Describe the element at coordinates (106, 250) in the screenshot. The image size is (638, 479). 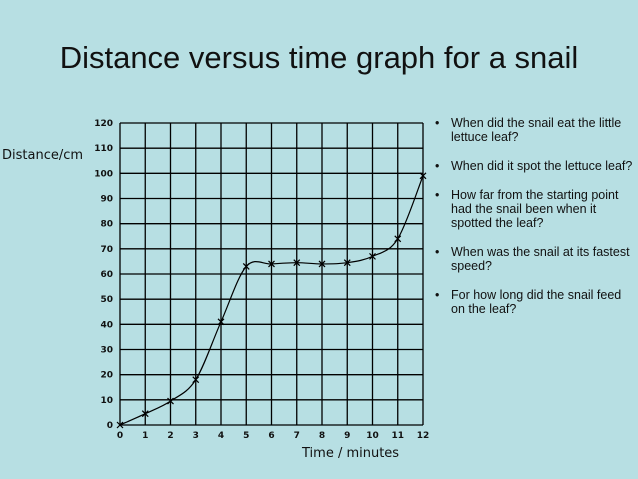
I see `y-tick-label: 70` at that location.